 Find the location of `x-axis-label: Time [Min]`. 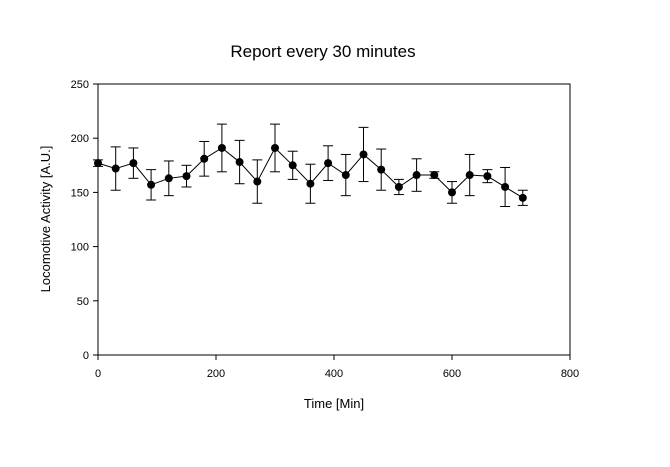

x-axis-label: Time [Min] is located at coordinates (334, 403).